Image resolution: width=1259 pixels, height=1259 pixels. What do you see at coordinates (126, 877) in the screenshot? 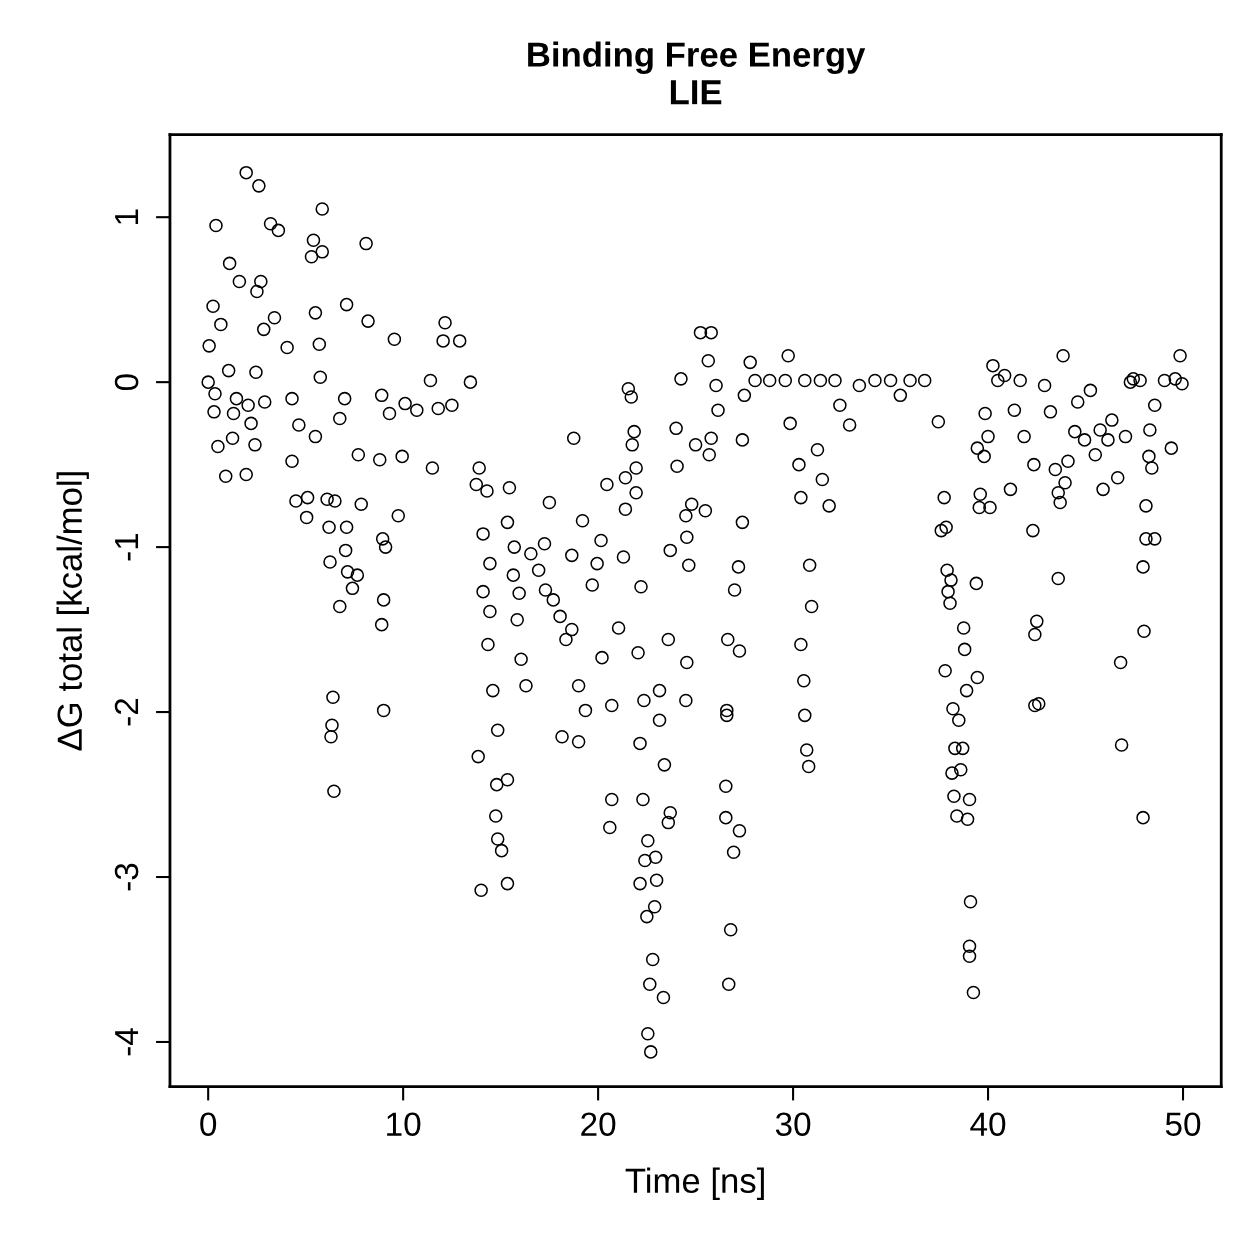
I see `y-tick-label: -3` at bounding box center [126, 877].